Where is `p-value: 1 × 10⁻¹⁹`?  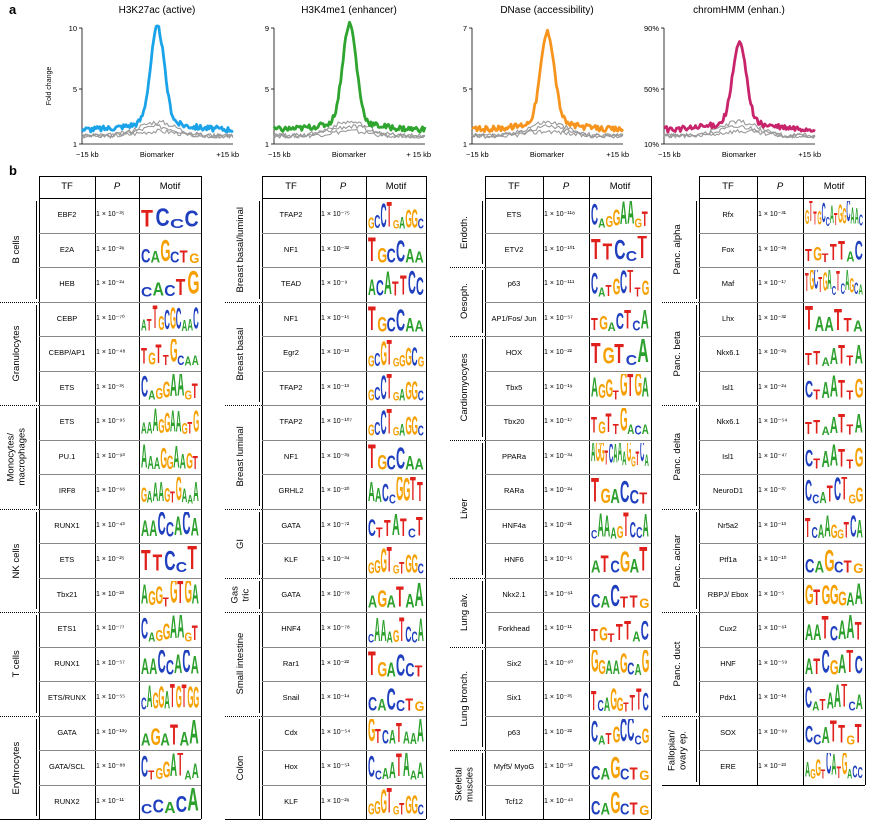 p-value: 1 × 10⁻¹⁹ is located at coordinates (558, 387).